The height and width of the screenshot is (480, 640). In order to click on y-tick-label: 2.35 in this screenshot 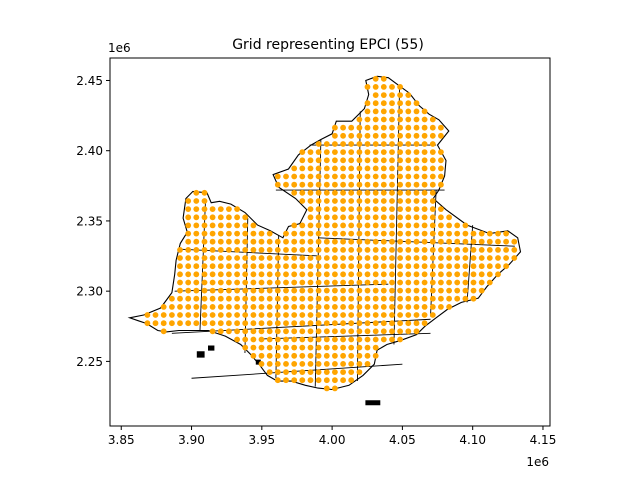, I will do `click(89, 221)`.